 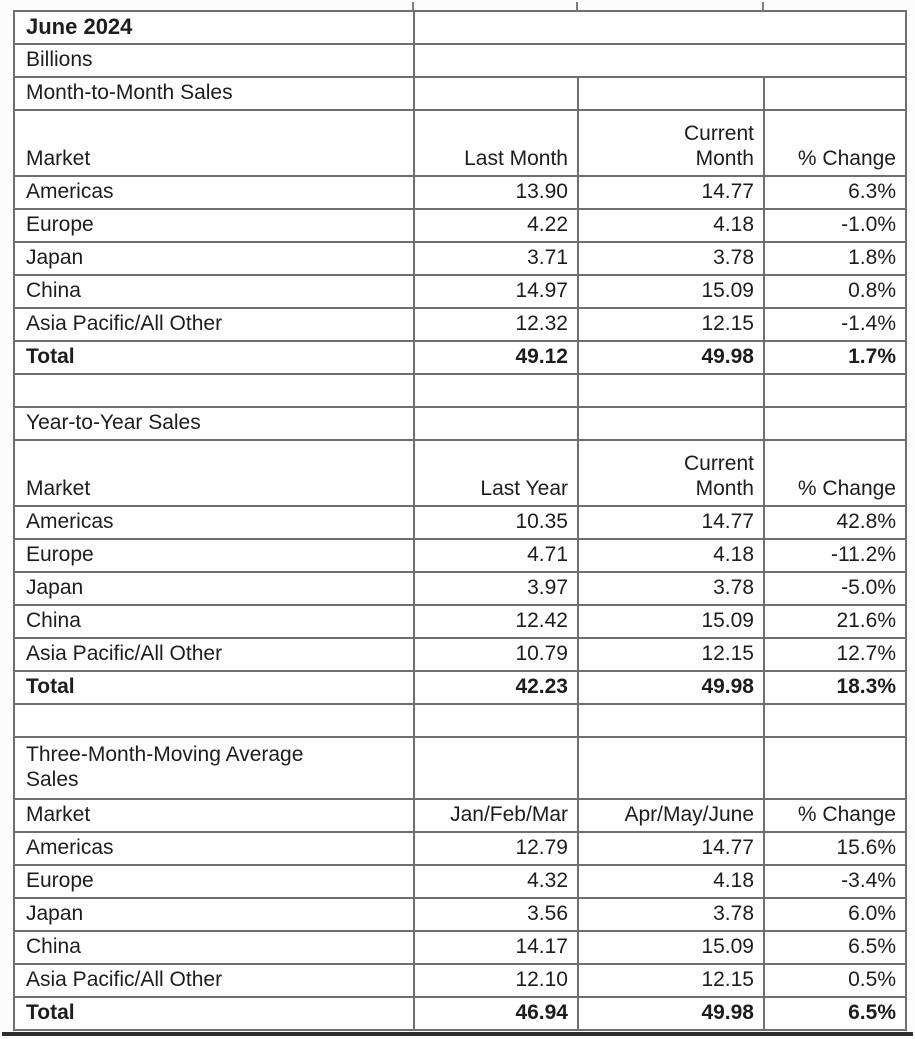 I want to click on pct-change-cell: 21.6%, so click(x=835, y=621).